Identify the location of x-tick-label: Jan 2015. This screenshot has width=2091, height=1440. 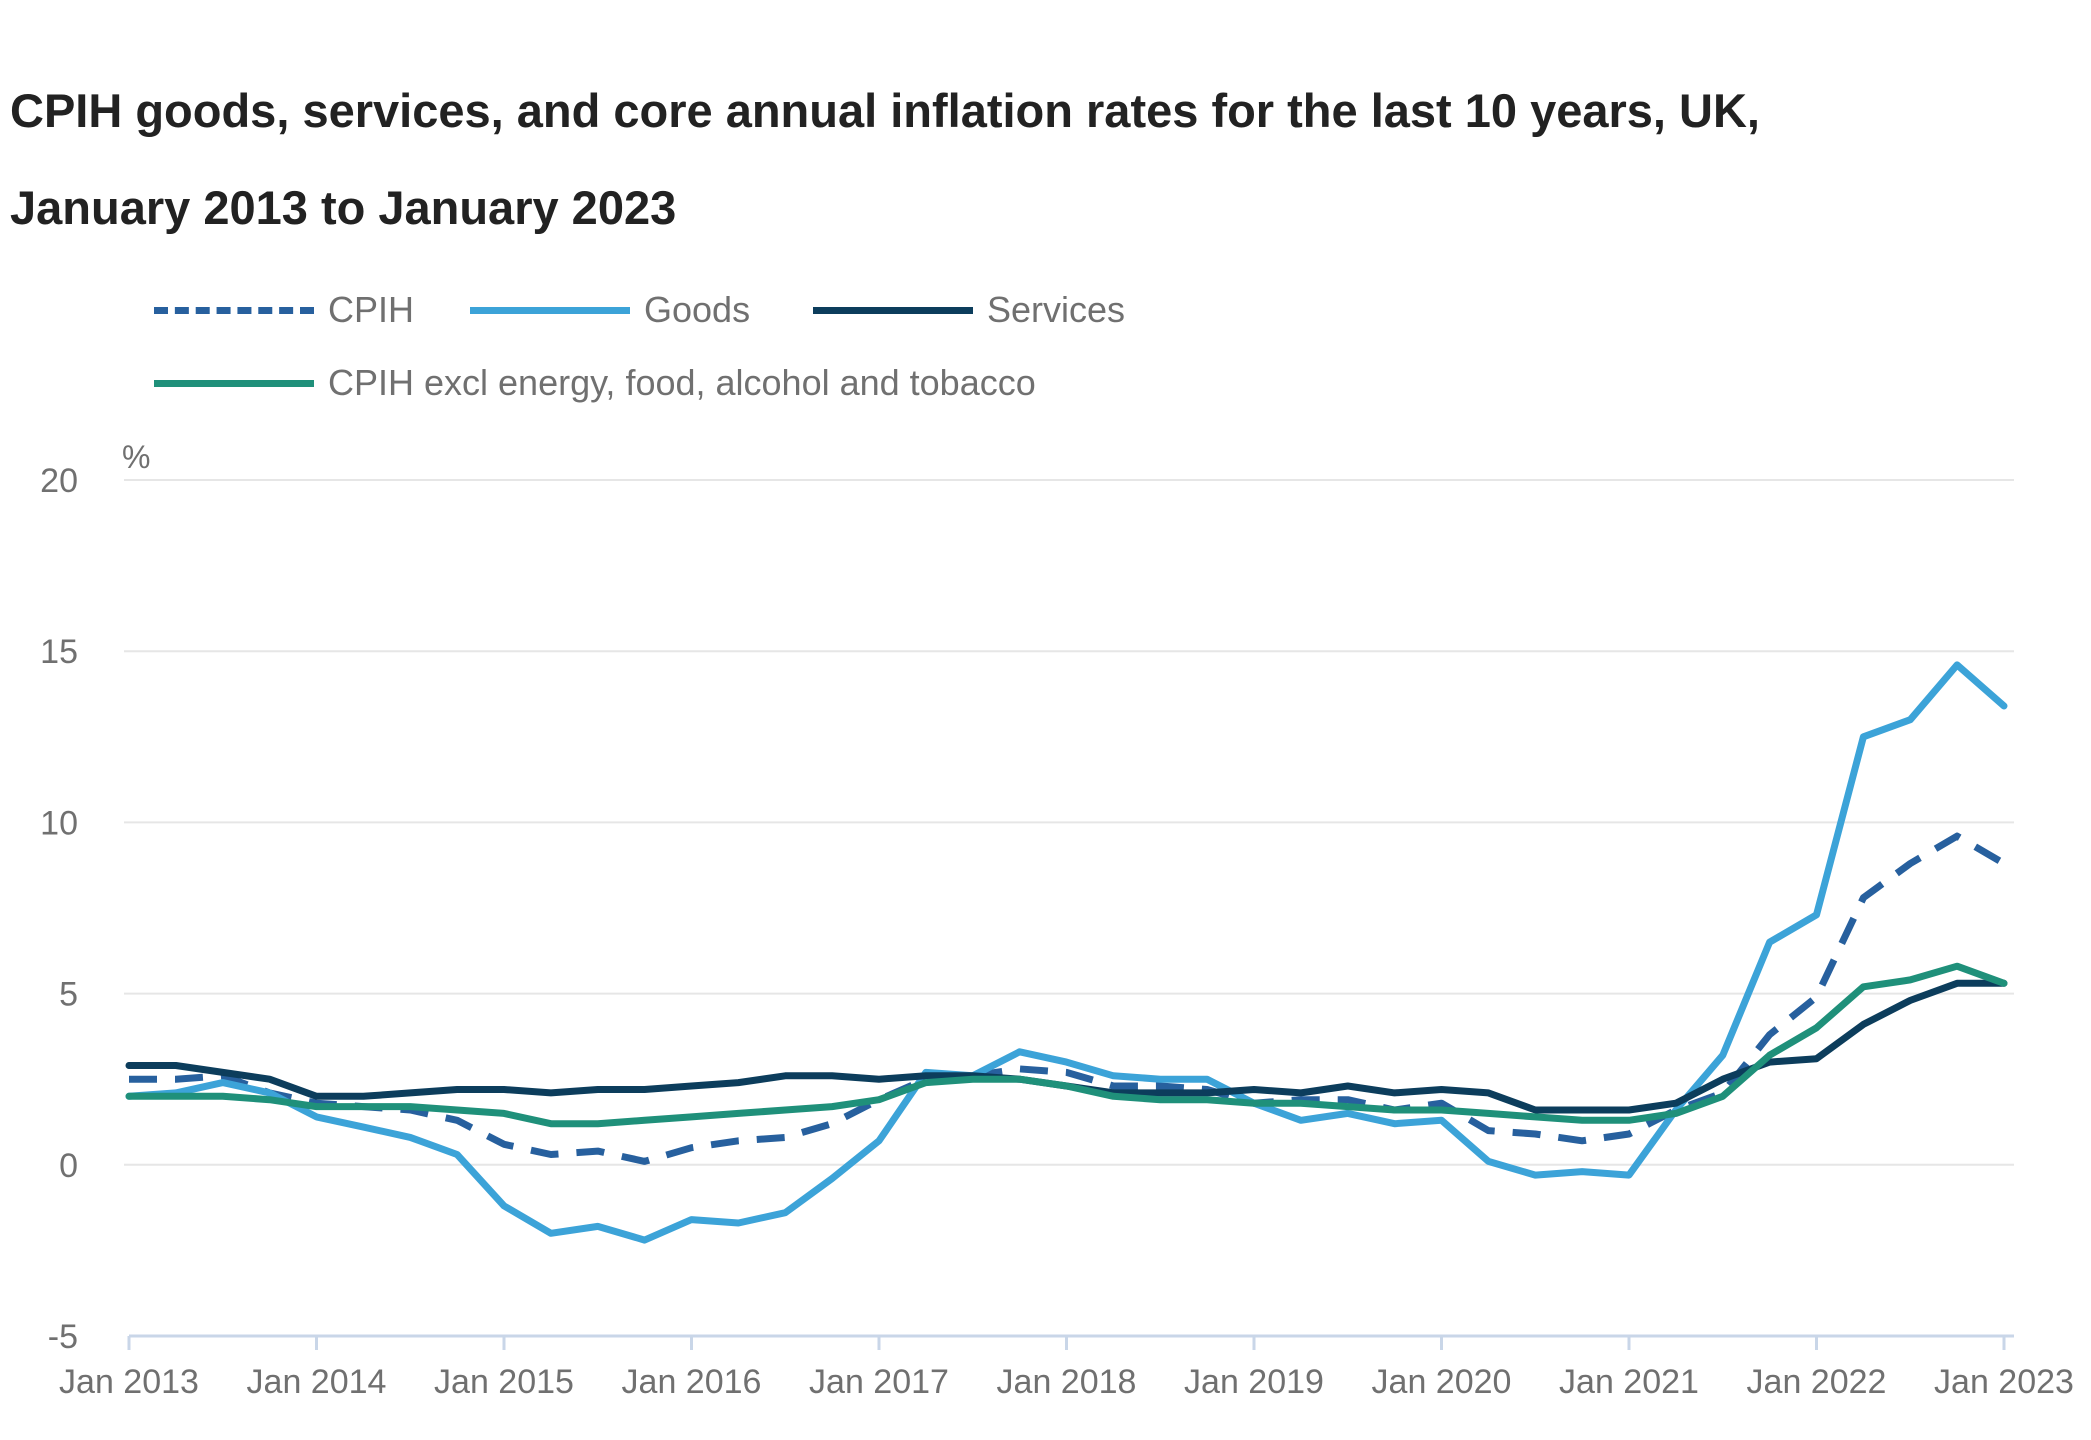
(504, 1382).